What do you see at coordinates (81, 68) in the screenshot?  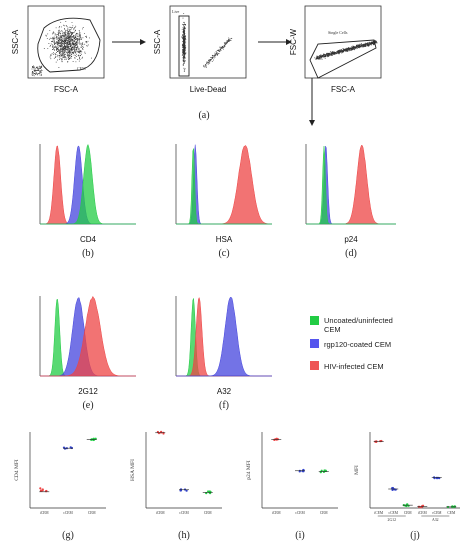 I see `gate-label: CEM` at bounding box center [81, 68].